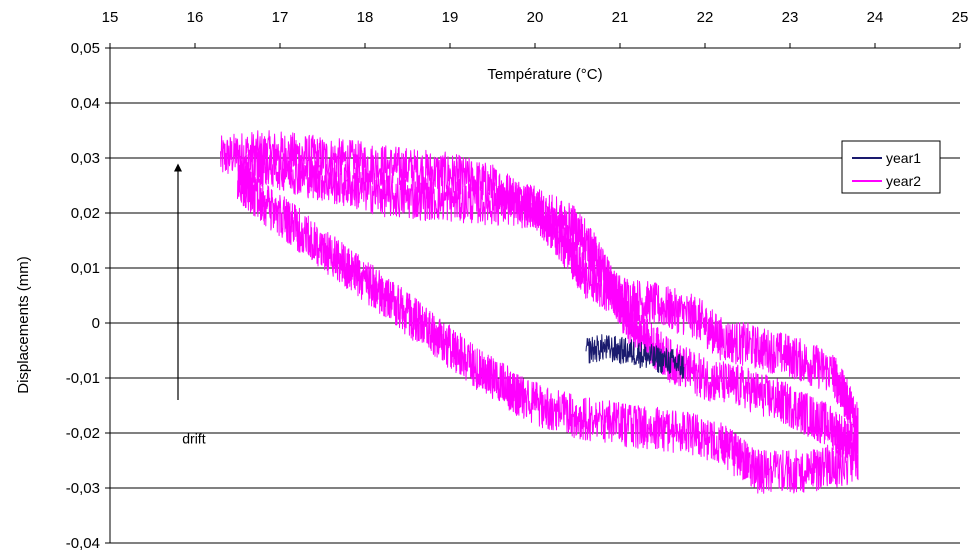 This screenshot has height=557, width=970. What do you see at coordinates (110, 17) in the screenshot?
I see `x-tick-label: 15` at bounding box center [110, 17].